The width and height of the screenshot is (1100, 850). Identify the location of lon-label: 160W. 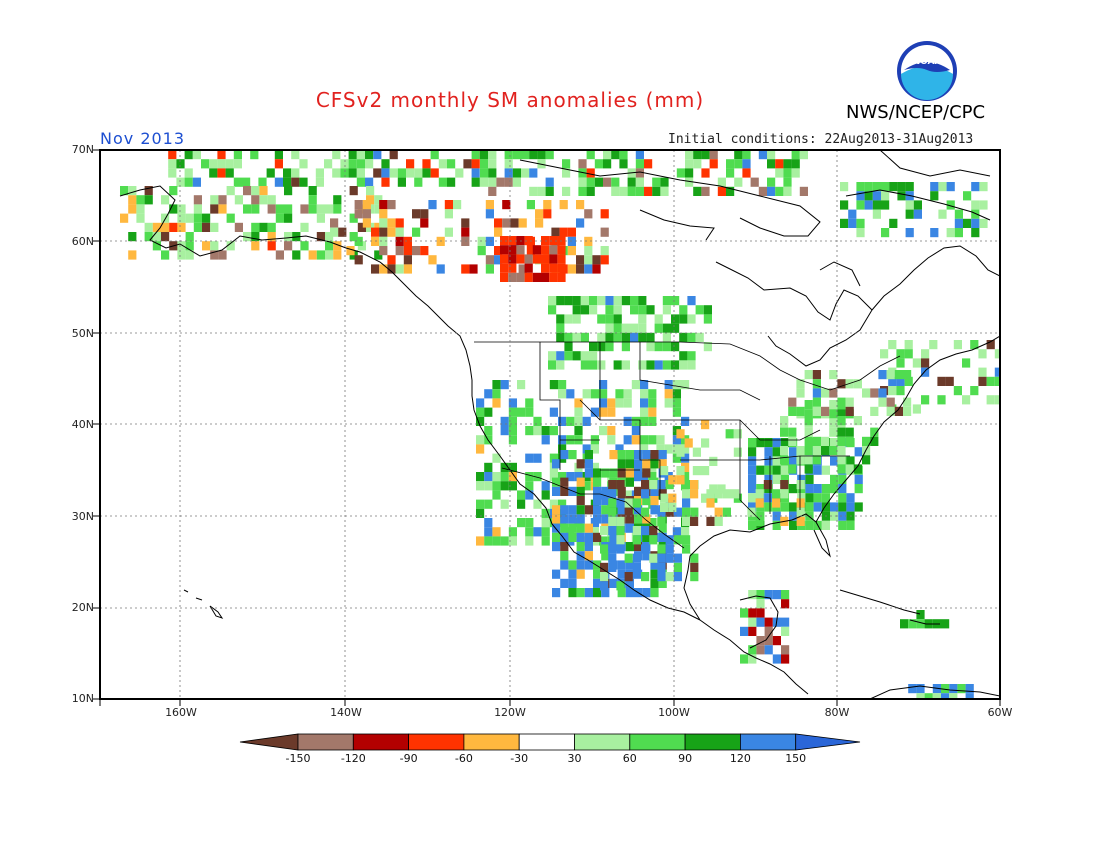
(181, 712).